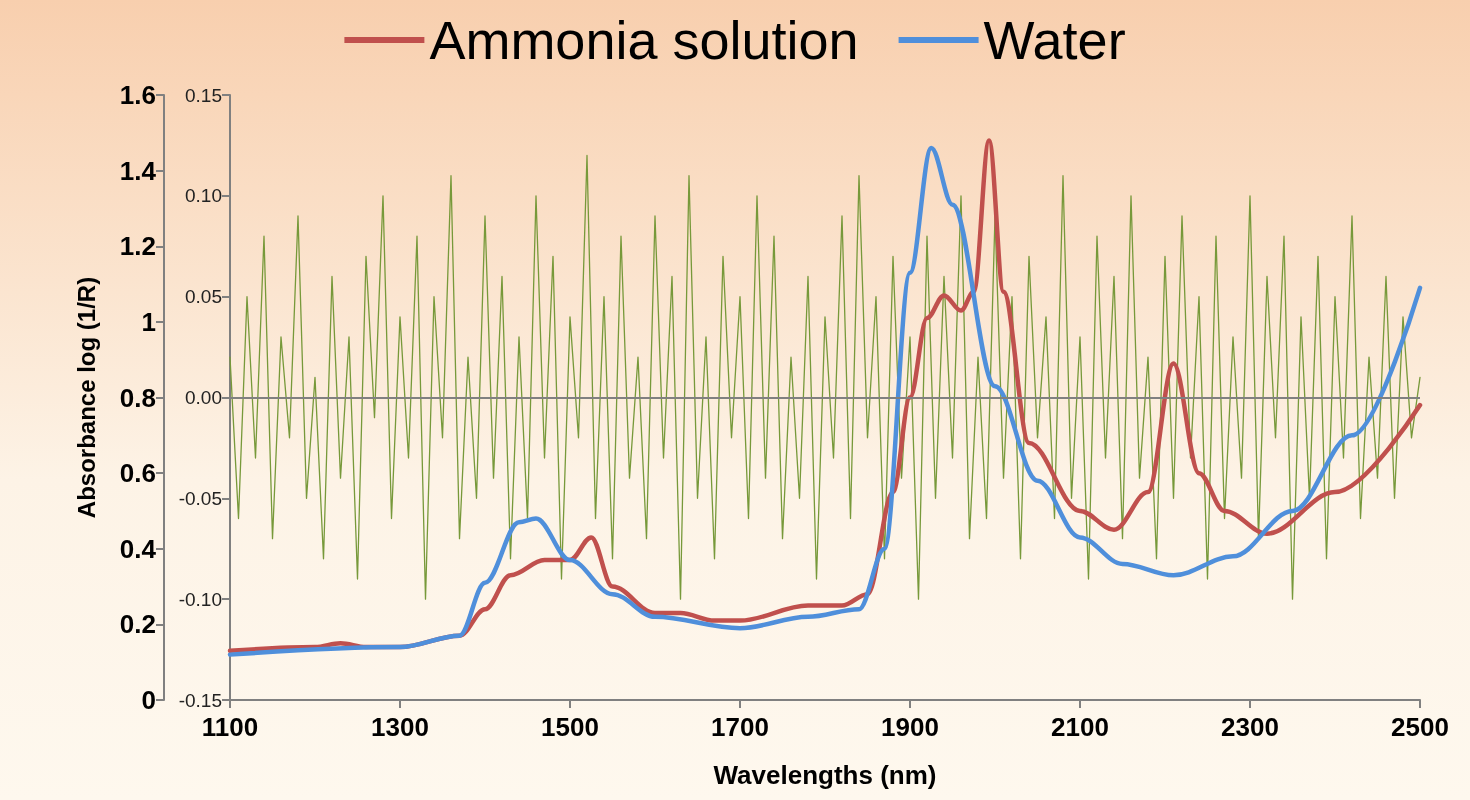 Image resolution: width=1470 pixels, height=800 pixels. What do you see at coordinates (740, 727) in the screenshot?
I see `x-tick-label: 1700` at bounding box center [740, 727].